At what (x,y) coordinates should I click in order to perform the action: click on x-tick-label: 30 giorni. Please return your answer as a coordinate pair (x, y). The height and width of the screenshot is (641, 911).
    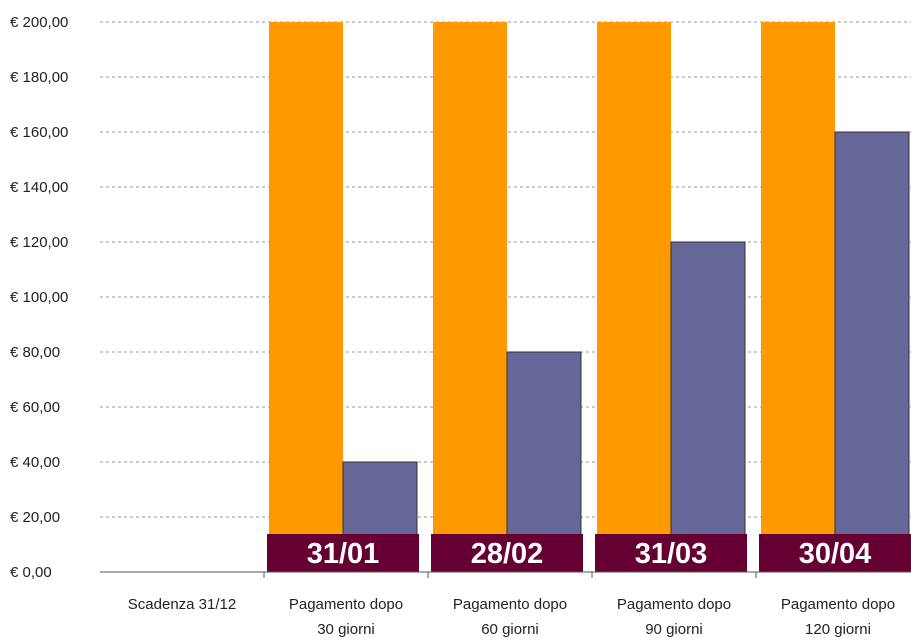
    Looking at the image, I should click on (346, 629).